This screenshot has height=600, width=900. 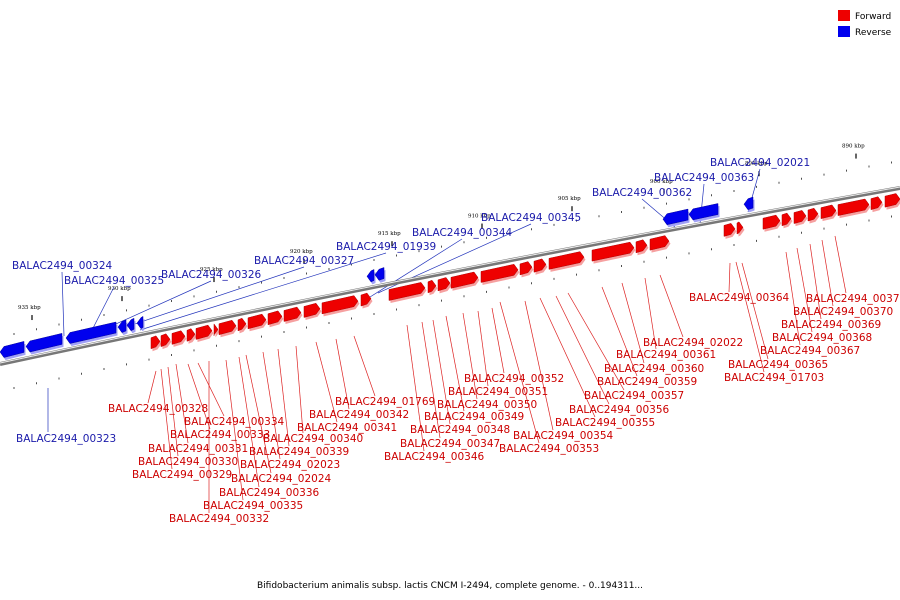 What do you see at coordinates (450, 444) in the screenshot?
I see `forward-gene-label: BALAC2494_00347` at bounding box center [450, 444].